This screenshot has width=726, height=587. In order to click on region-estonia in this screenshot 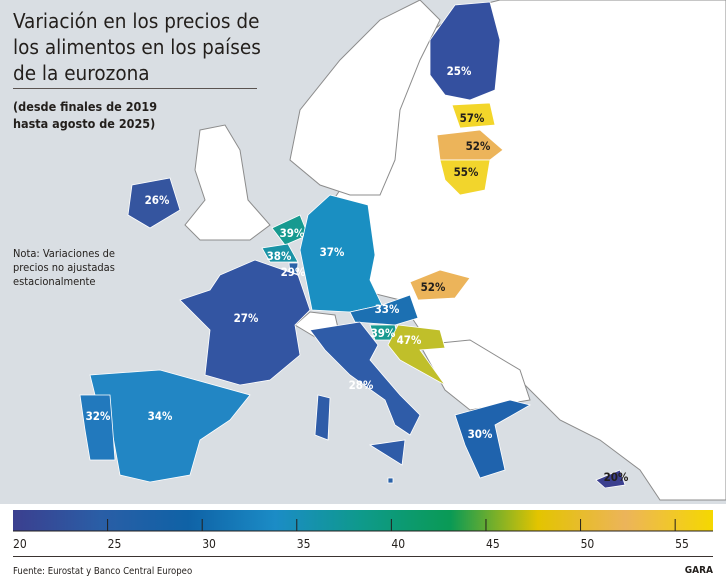, I will do `click(473, 115)`.